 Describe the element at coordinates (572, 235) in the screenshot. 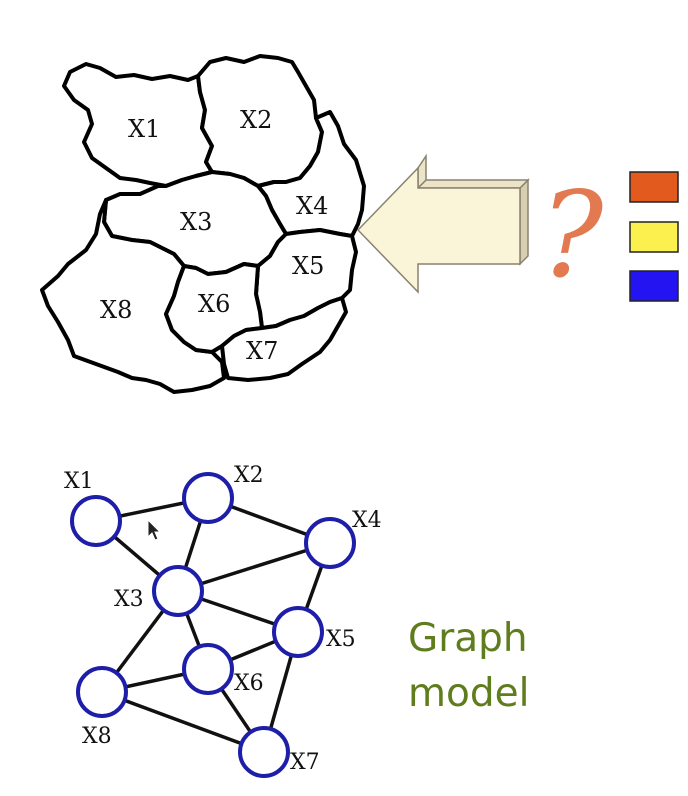

I see `question-mark: ?` at that location.